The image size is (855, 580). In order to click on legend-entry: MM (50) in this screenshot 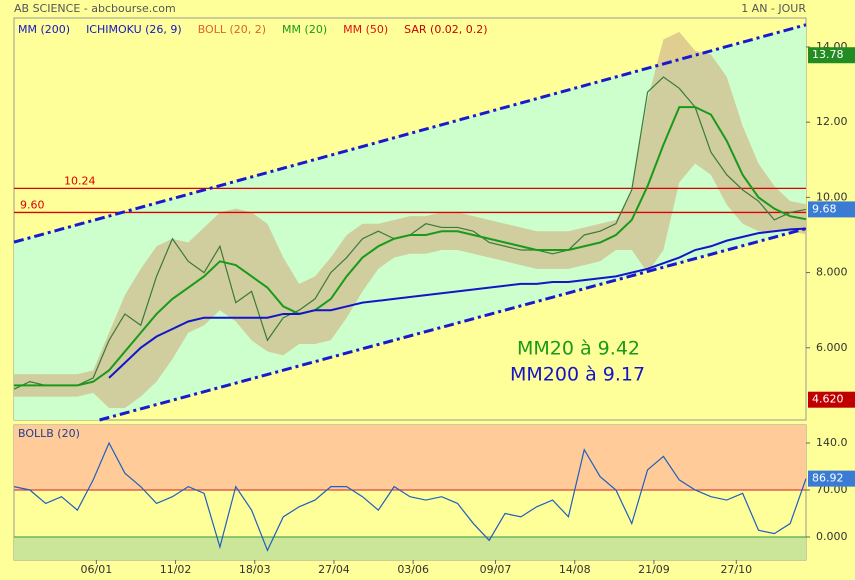, I will do `click(365, 29)`.